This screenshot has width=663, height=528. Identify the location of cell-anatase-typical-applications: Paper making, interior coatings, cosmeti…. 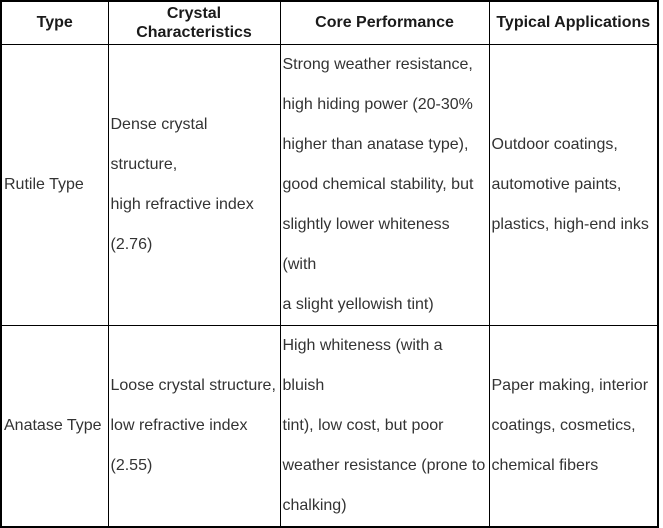
(573, 425).